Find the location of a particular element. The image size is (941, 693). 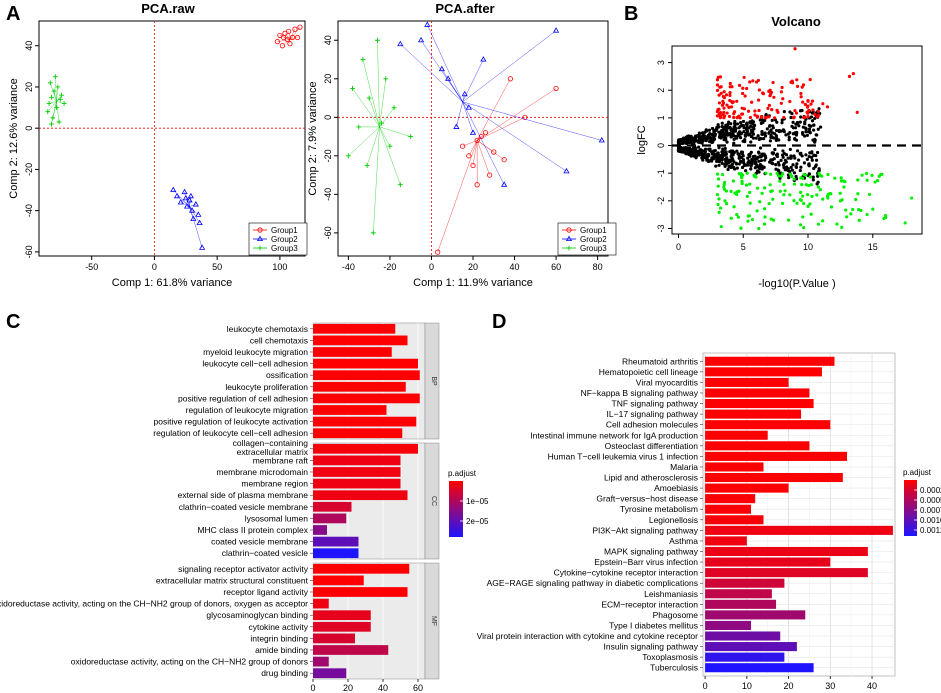

color-bar-label: 2e−05 is located at coordinates (477, 521).